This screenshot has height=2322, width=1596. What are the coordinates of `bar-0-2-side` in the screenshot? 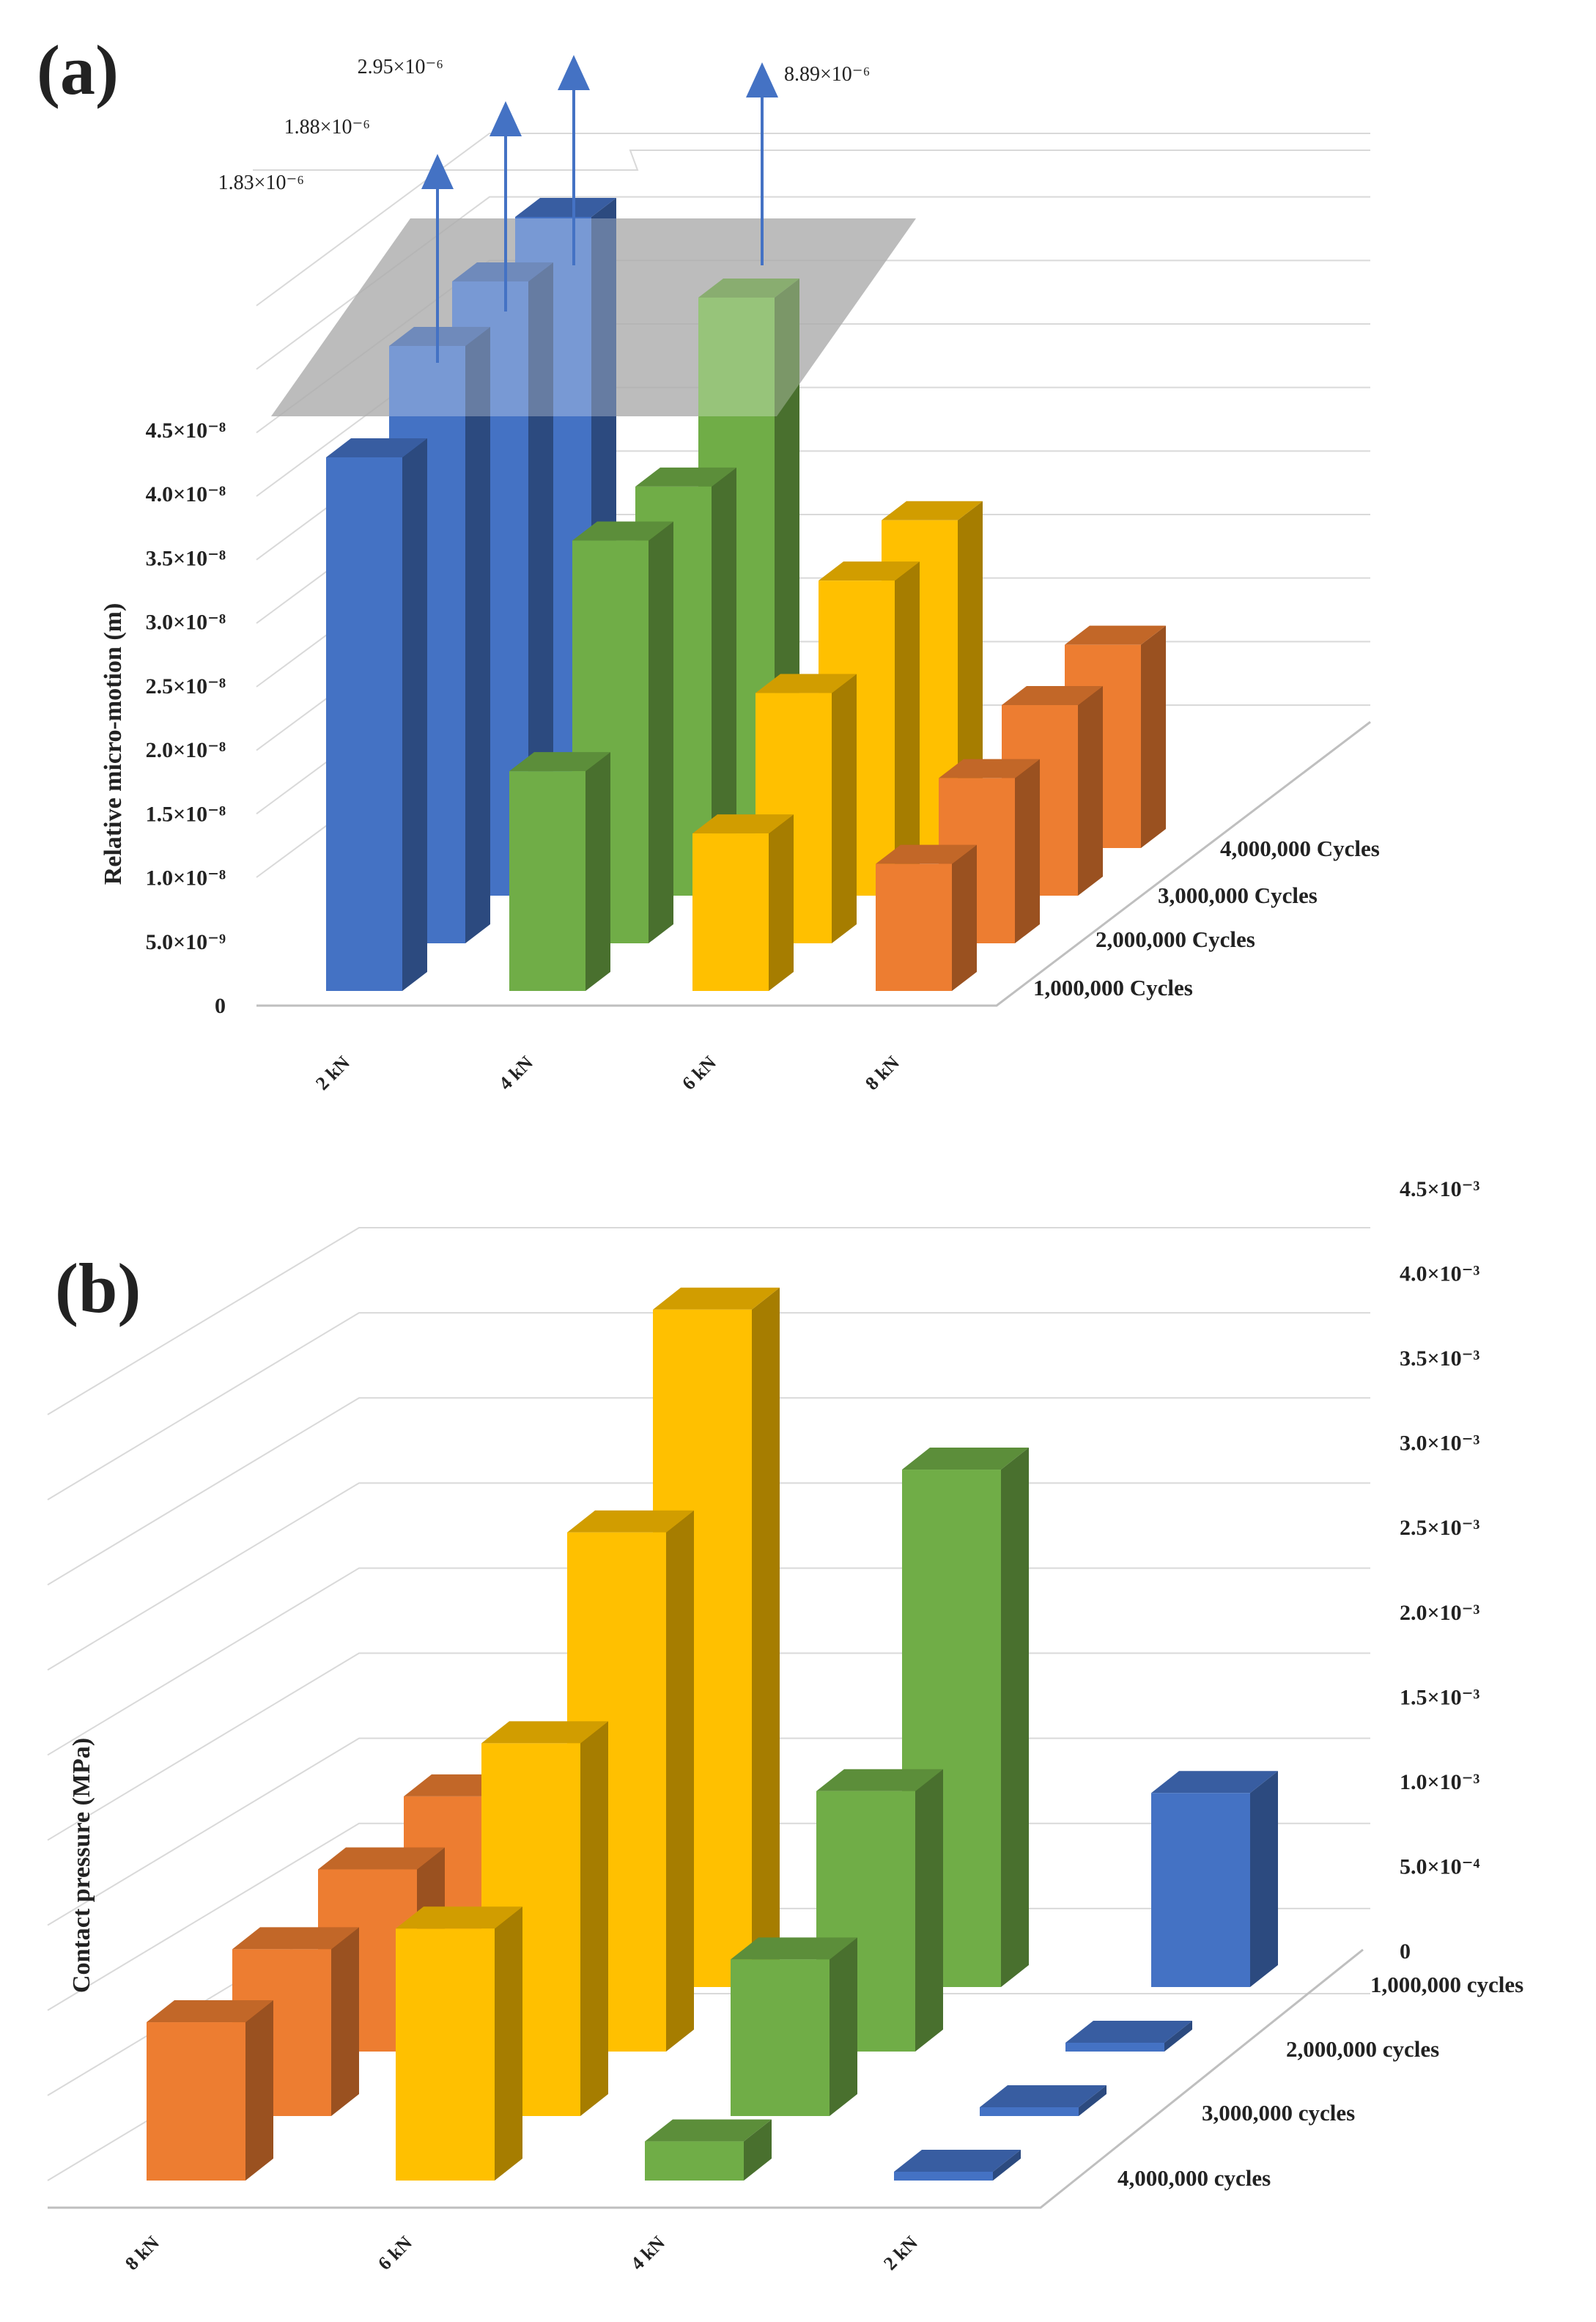 It's located at (540, 579).